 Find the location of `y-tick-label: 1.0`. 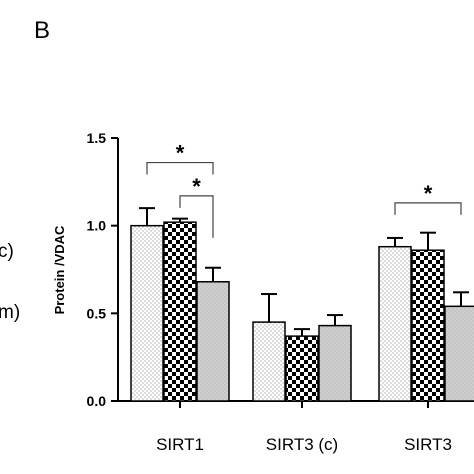

y-tick-label: 1.0 is located at coordinates (97, 226).